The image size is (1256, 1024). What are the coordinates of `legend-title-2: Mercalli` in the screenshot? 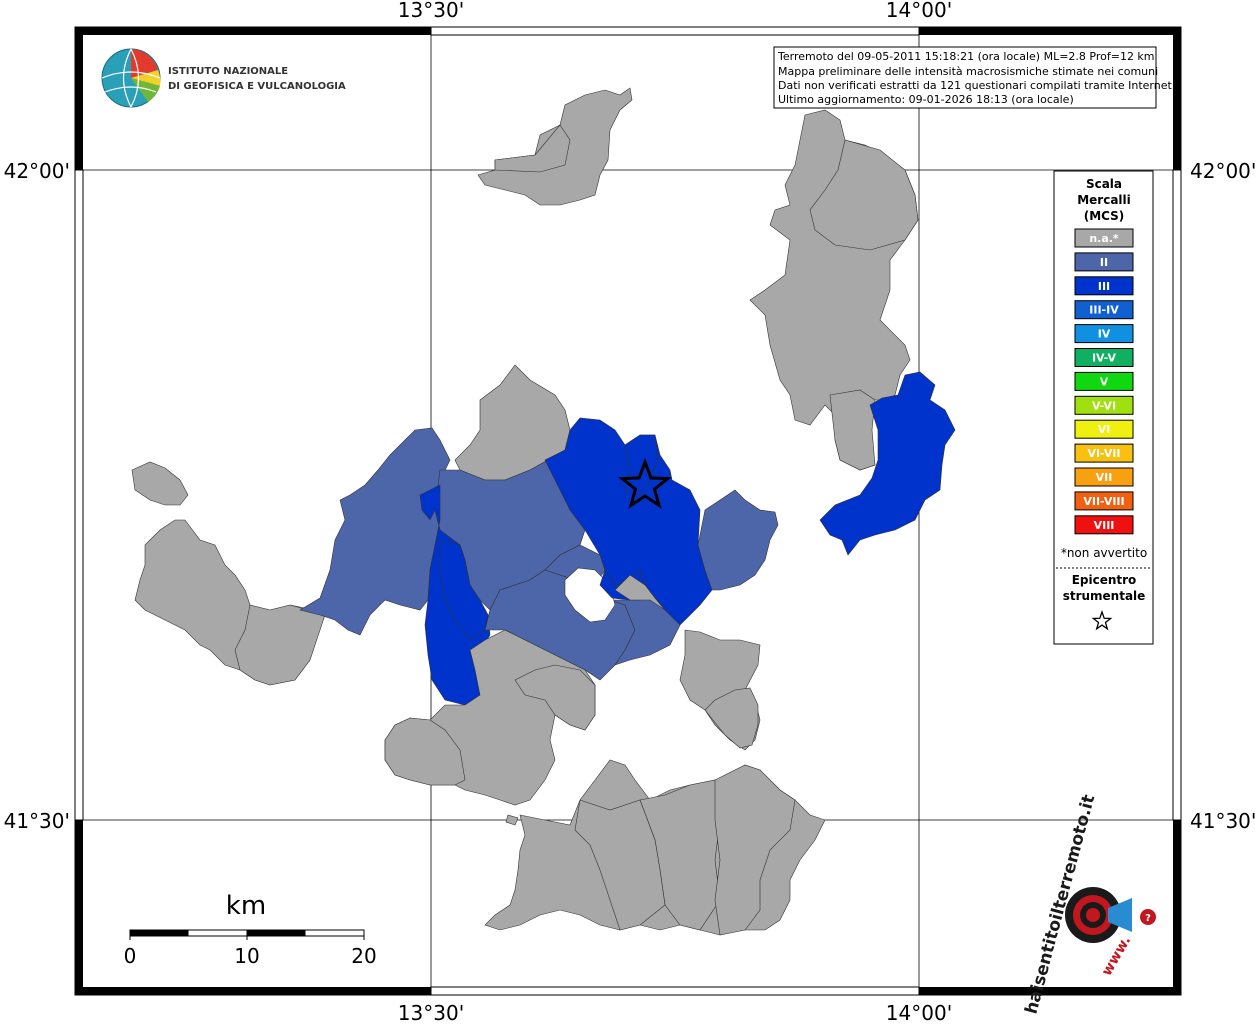 It's located at (1104, 200).